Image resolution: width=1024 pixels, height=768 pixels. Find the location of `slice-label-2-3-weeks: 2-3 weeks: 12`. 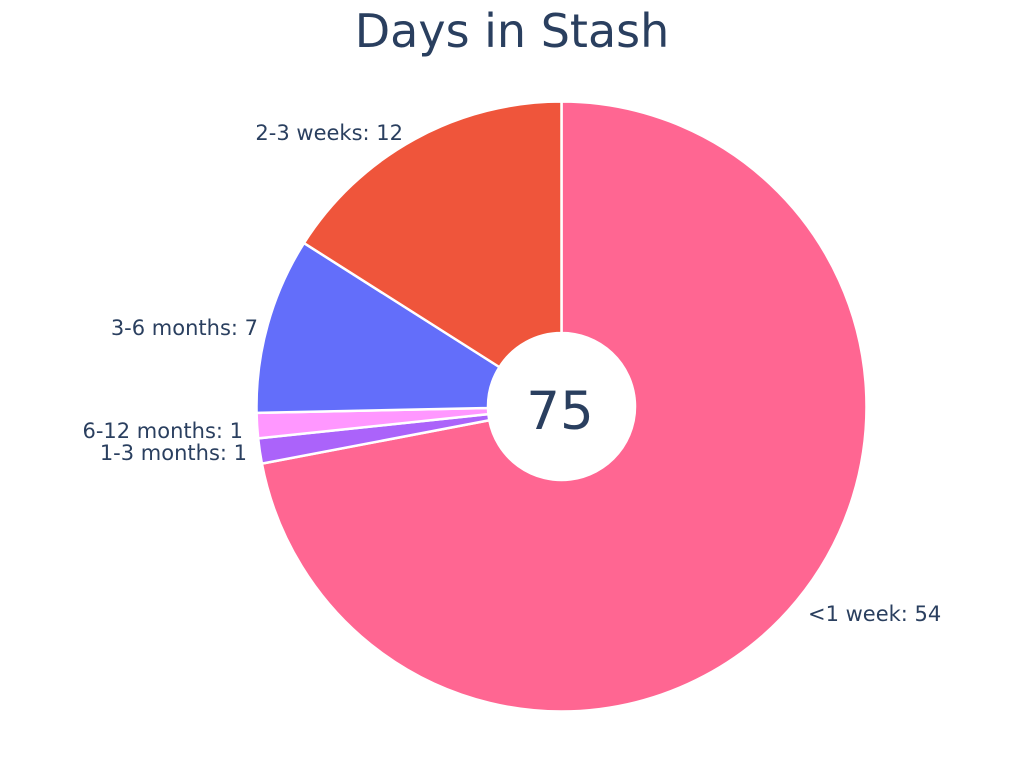

slice-label-2-3-weeks: 2-3 weeks: 12 is located at coordinates (329, 133).